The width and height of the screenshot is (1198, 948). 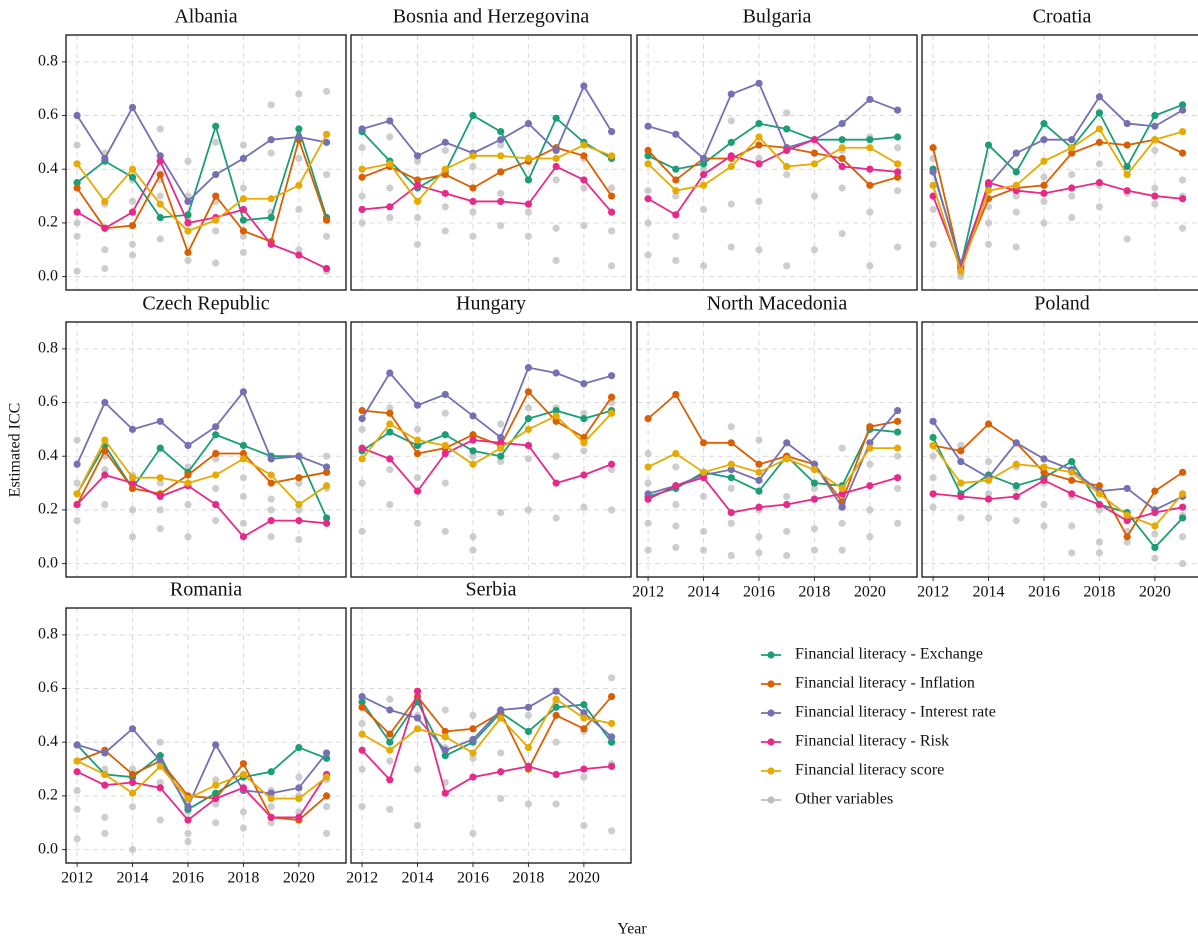 What do you see at coordinates (48, 562) in the screenshot?
I see `y-tick-label: 0.0` at bounding box center [48, 562].